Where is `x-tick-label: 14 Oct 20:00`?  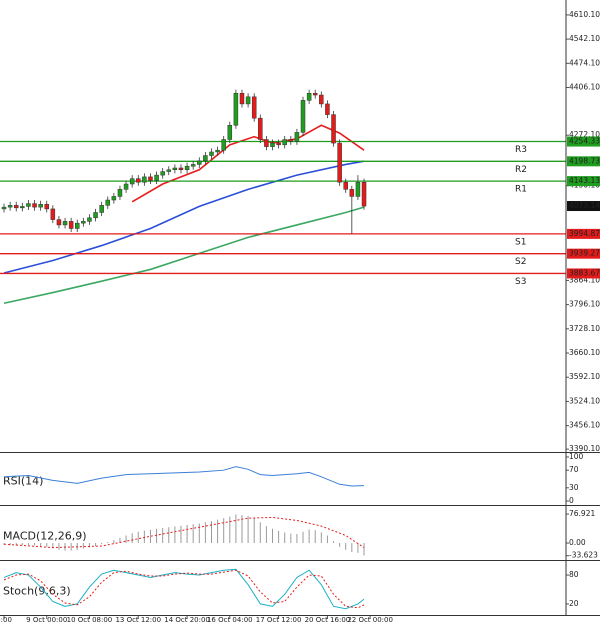 x-tick-label: 14 Oct 20:00 is located at coordinates (187, 620).